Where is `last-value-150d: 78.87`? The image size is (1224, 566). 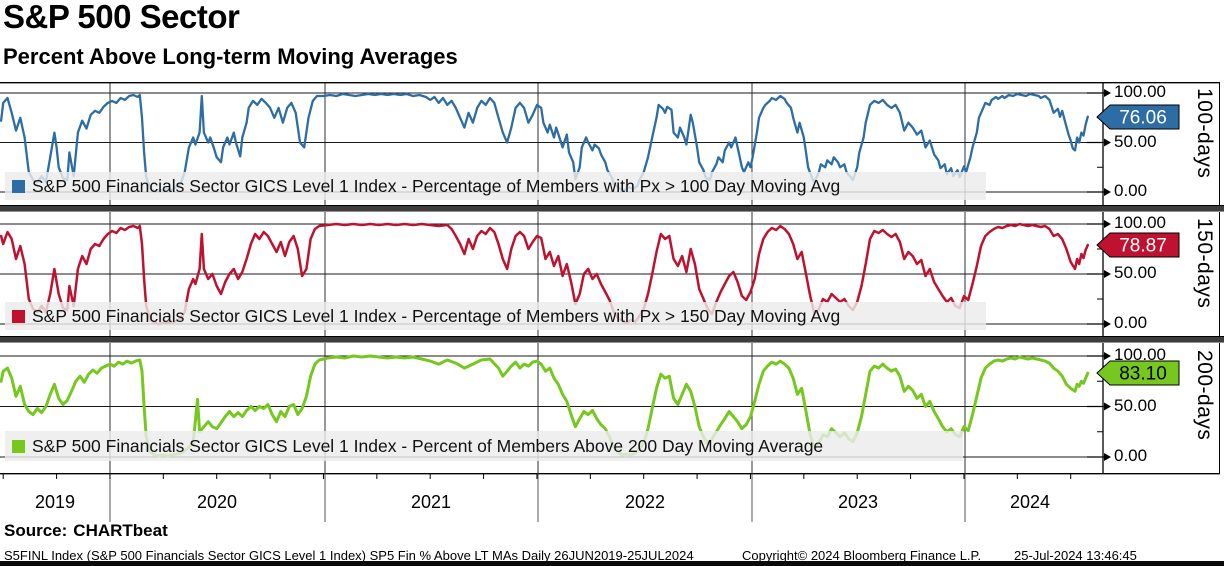
last-value-150d: 78.87 is located at coordinates (1143, 246).